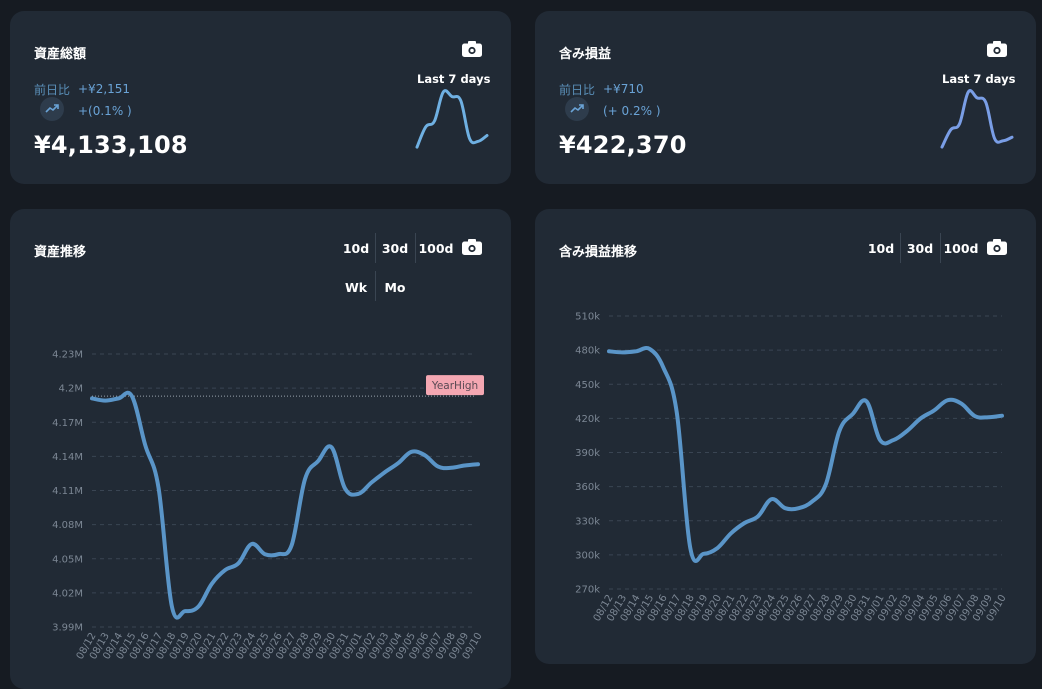  What do you see at coordinates (805, 454) in the screenshot?
I see `series-line` at bounding box center [805, 454].